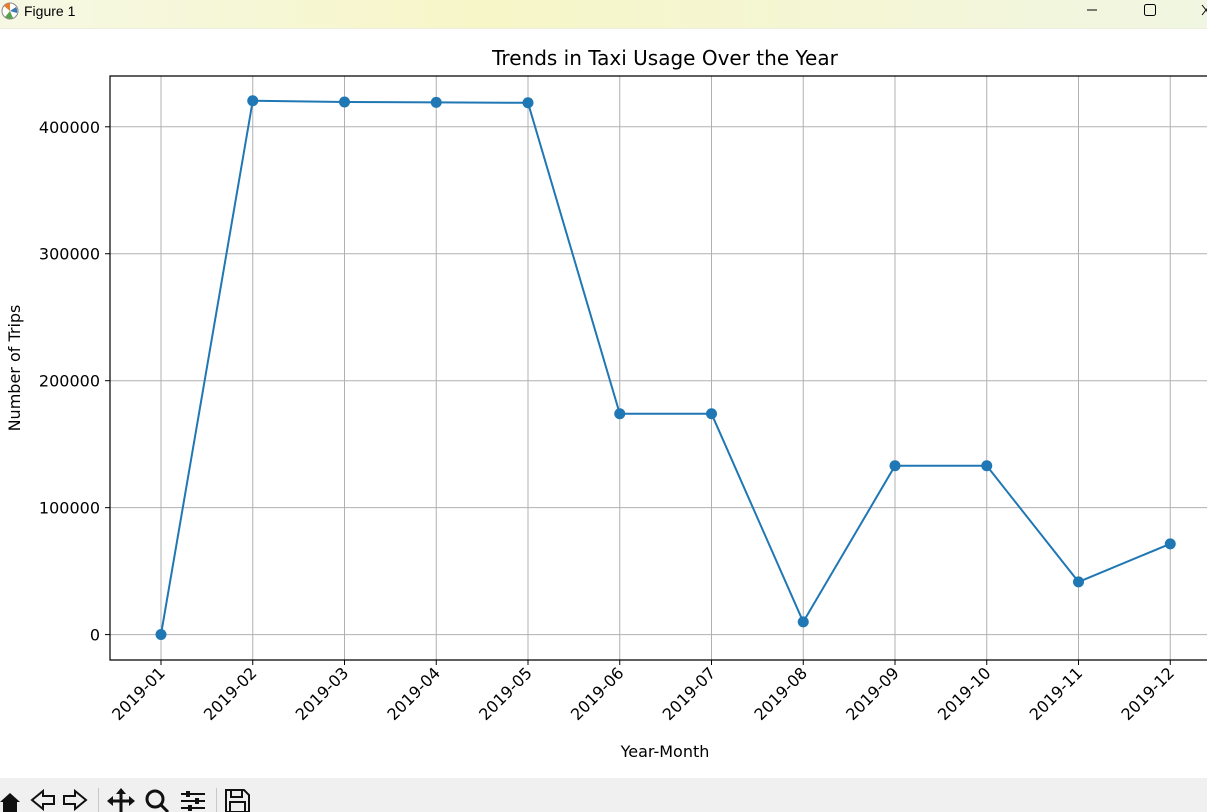 The height and width of the screenshot is (812, 1207). Describe the element at coordinates (10, 11) in the screenshot. I see `matplotlib-app-icon` at that location.